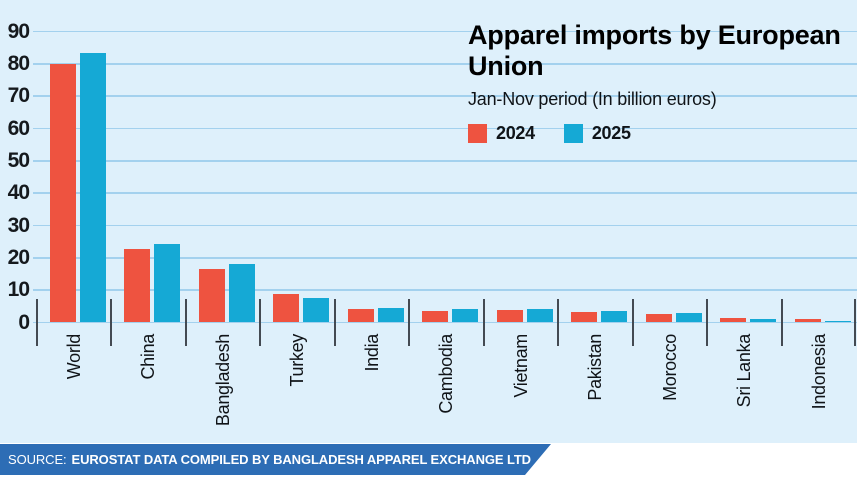 The width and height of the screenshot is (857, 482). What do you see at coordinates (92, 188) in the screenshot?
I see `bar-2025-world` at bounding box center [92, 188].